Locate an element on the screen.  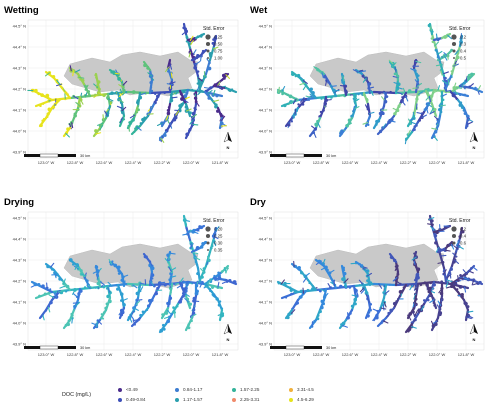
x-tick-label: 122.0° W is located at coordinates (191, 162).